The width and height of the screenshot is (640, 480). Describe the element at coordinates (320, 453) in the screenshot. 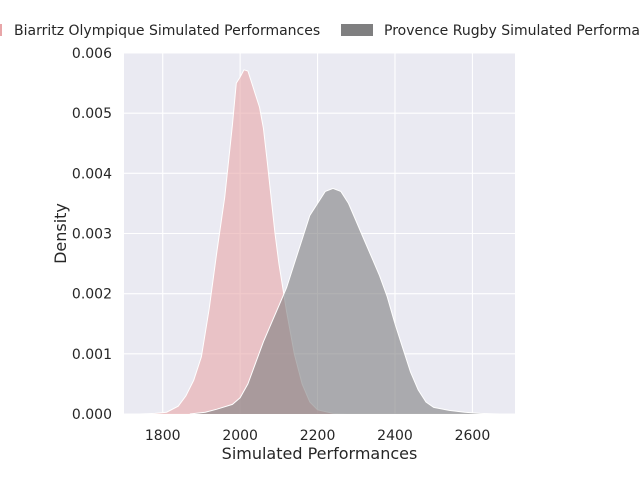

I see `x-axis-label: Simulated Performances` at that location.